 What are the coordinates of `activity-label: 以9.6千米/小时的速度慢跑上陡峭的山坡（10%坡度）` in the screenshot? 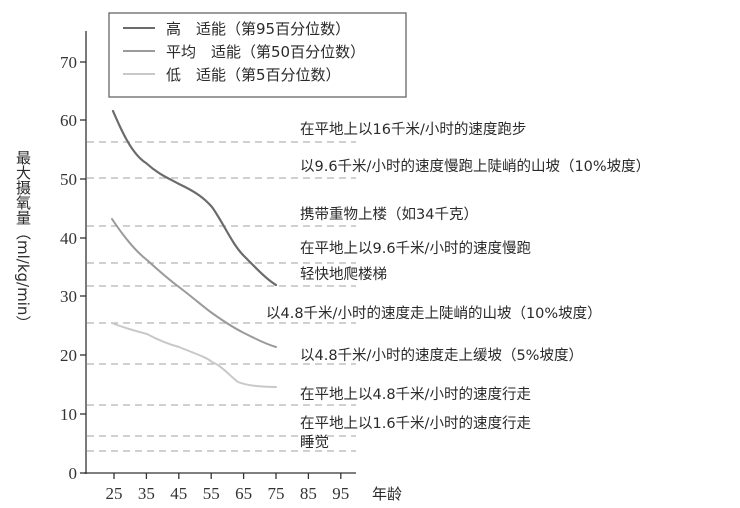 It's located at (475, 166).